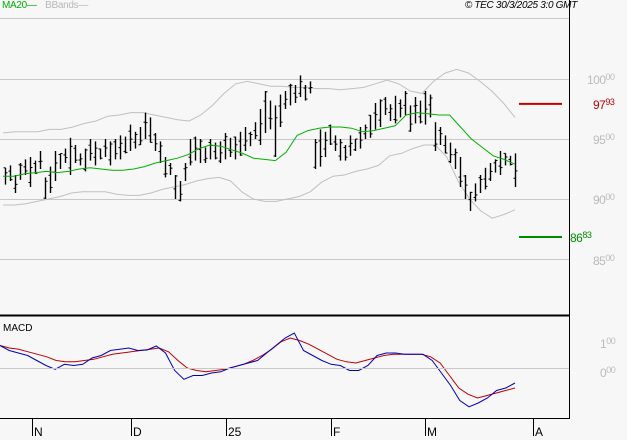  Describe the element at coordinates (137, 432) in the screenshot. I see `x-label-dec: D` at that location.